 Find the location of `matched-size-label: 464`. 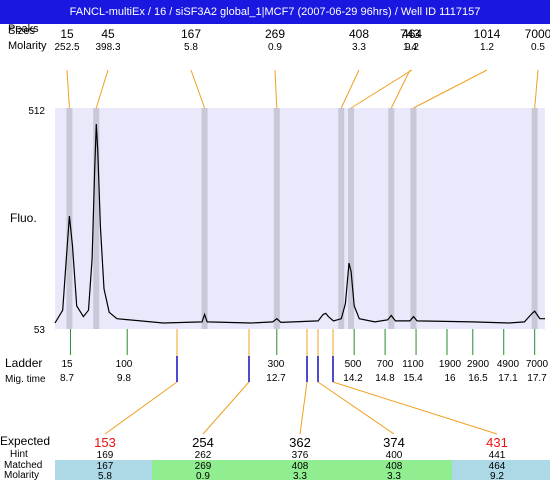

matched-size-label: 464 is located at coordinates (497, 466).